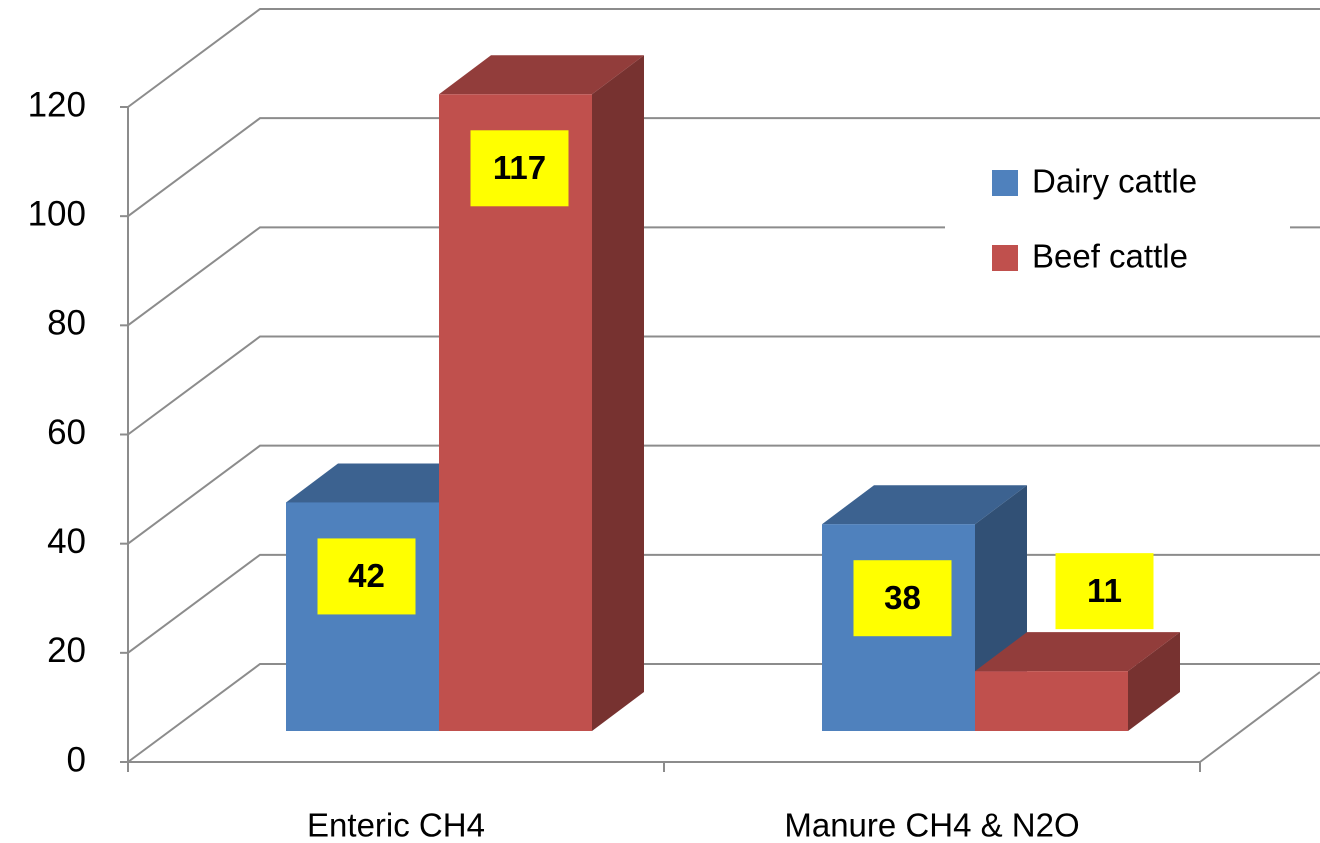 The height and width of the screenshot is (843, 1320). I want to click on data-label: 42, so click(366, 575).